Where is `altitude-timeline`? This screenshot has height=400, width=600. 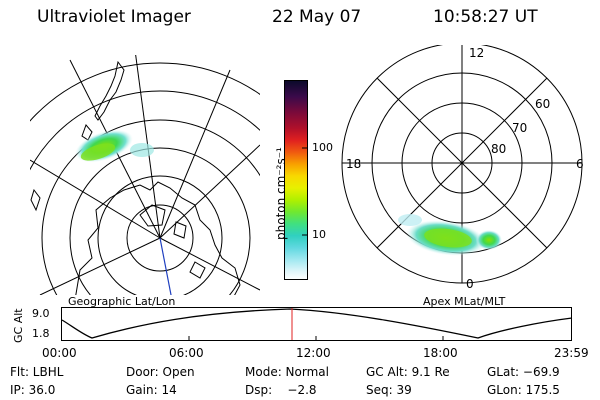
altitude-timeline is located at coordinates (317, 324).